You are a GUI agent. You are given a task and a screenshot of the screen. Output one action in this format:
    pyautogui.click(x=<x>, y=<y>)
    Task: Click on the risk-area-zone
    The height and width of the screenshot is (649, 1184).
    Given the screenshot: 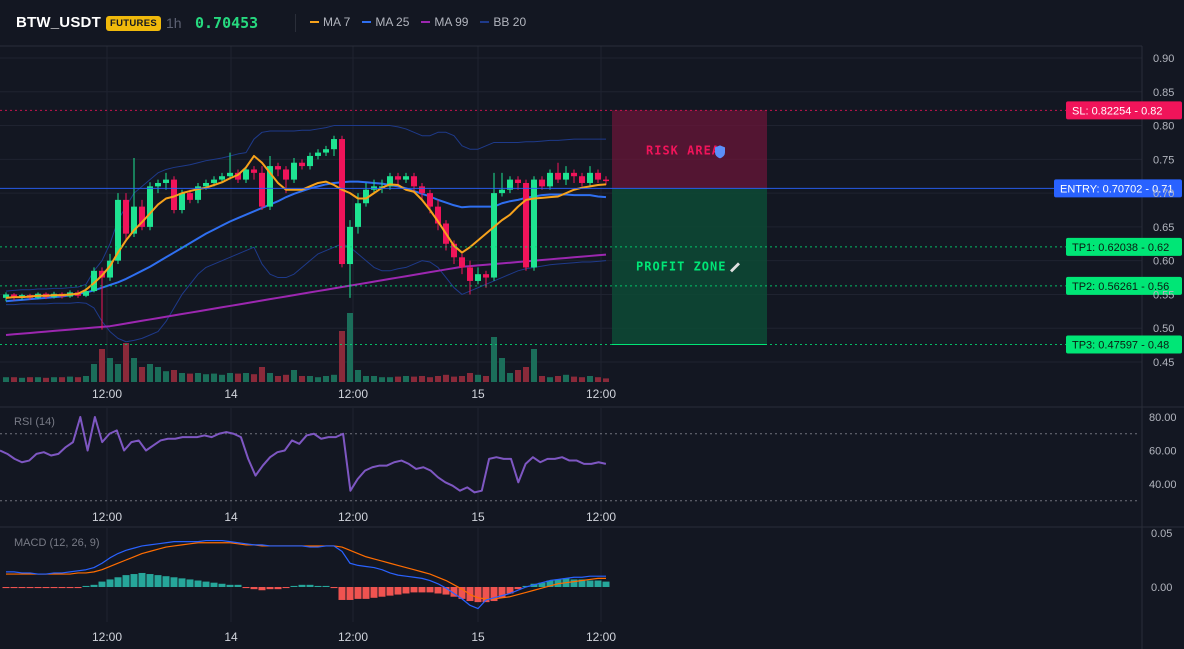 What is the action you would take?
    pyautogui.click(x=689, y=149)
    